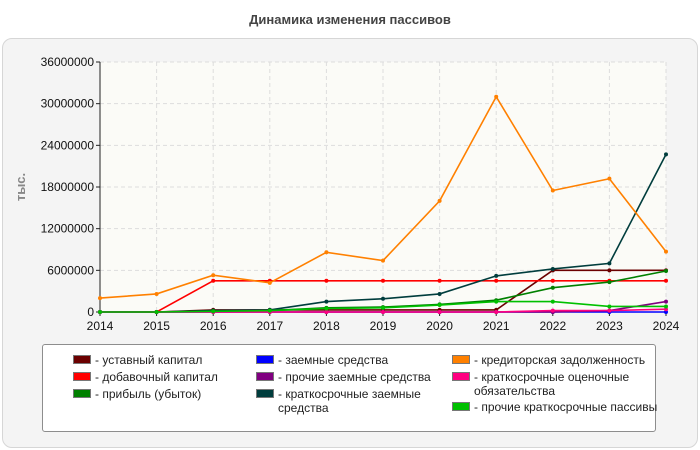  Describe the element at coordinates (496, 326) in the screenshot. I see `x-tick-label: 2021` at that location.